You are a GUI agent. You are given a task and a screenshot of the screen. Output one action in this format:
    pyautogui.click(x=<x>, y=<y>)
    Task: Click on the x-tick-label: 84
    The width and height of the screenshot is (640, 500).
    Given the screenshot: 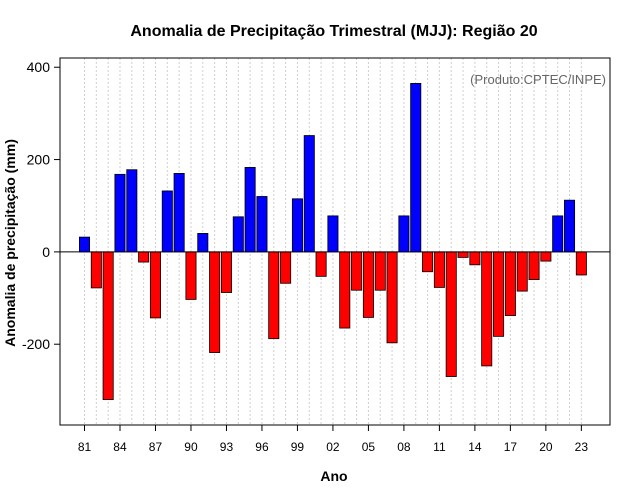 What is the action you would take?
    pyautogui.click(x=120, y=447)
    